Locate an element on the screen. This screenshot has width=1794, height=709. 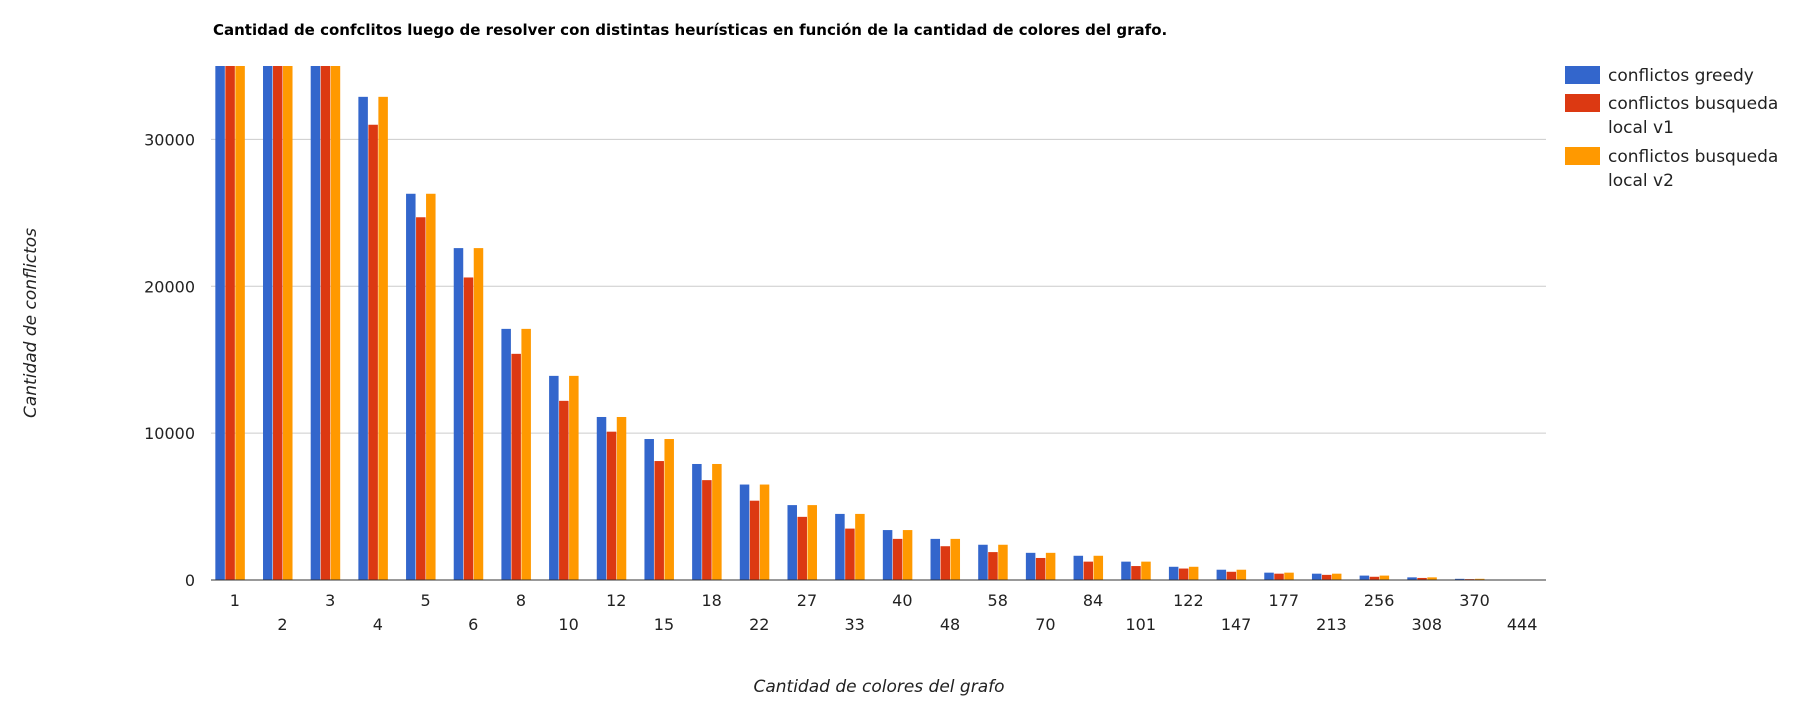
x-tick-label: 213 is located at coordinates (1331, 624).